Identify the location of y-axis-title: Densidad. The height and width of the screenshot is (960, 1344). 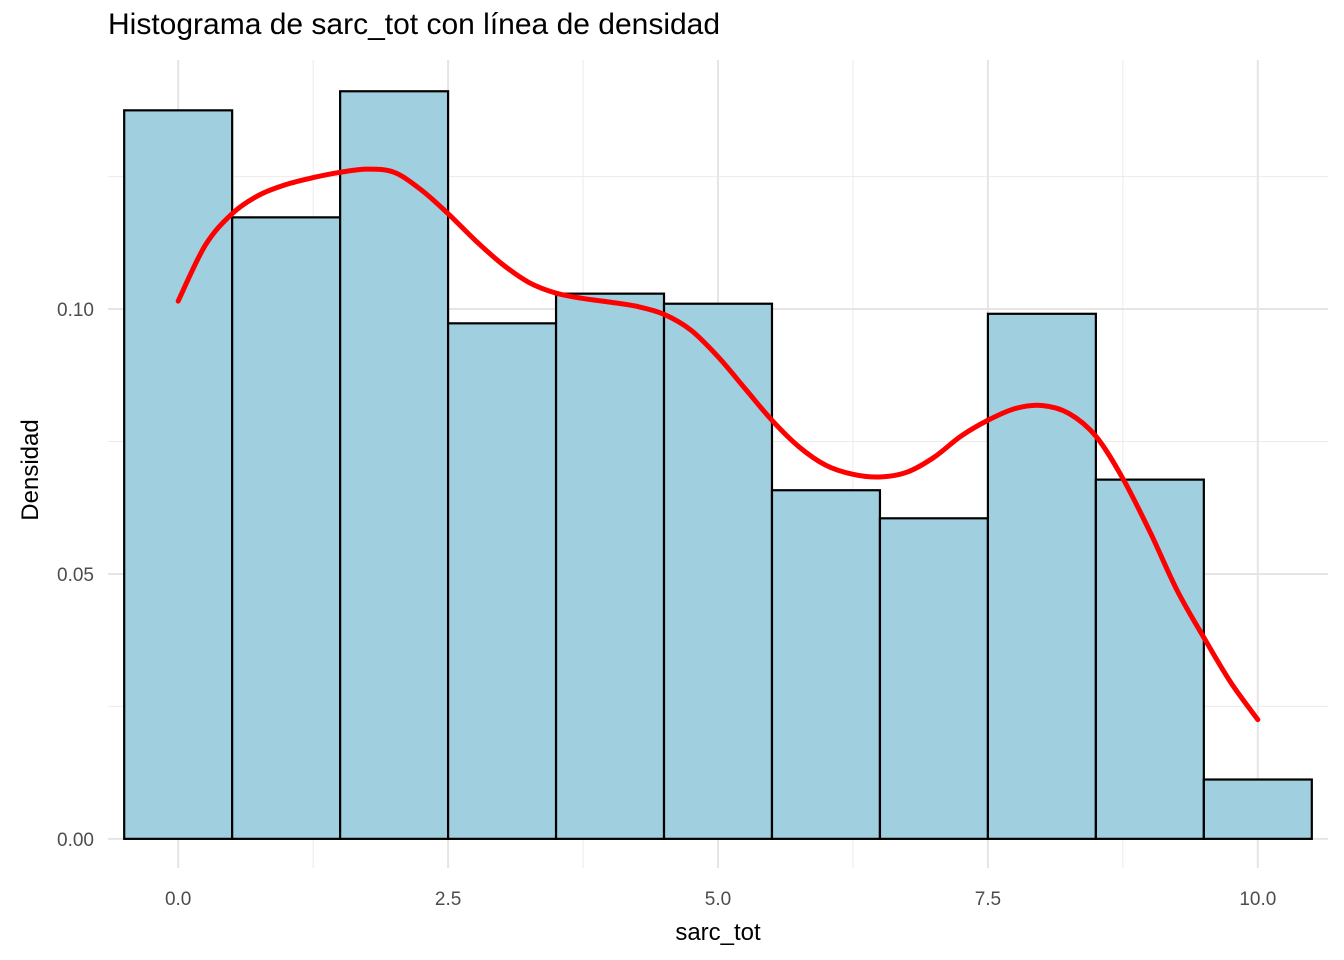
(30, 469).